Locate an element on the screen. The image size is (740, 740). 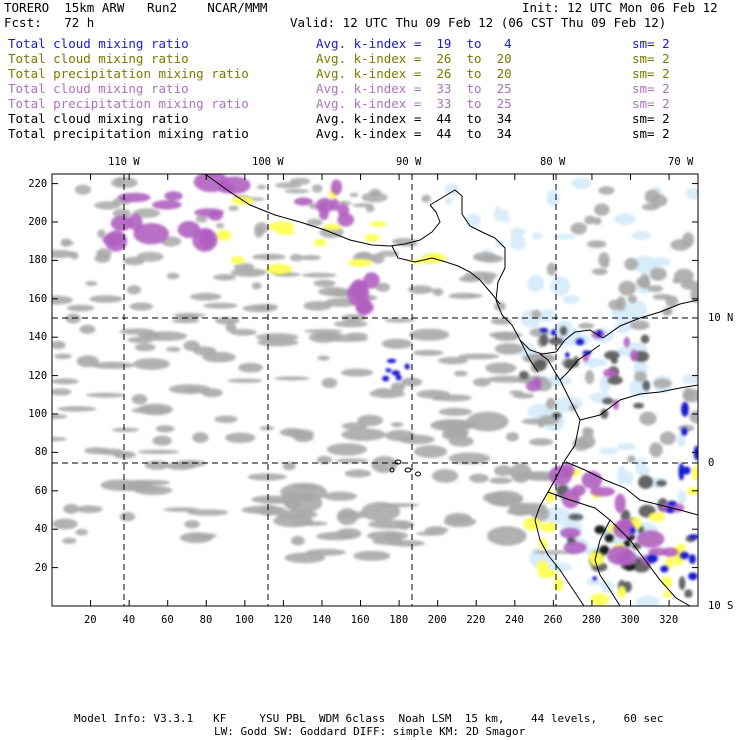
legend-field: Total precipitation mixing ratio is located at coordinates (128, 133).